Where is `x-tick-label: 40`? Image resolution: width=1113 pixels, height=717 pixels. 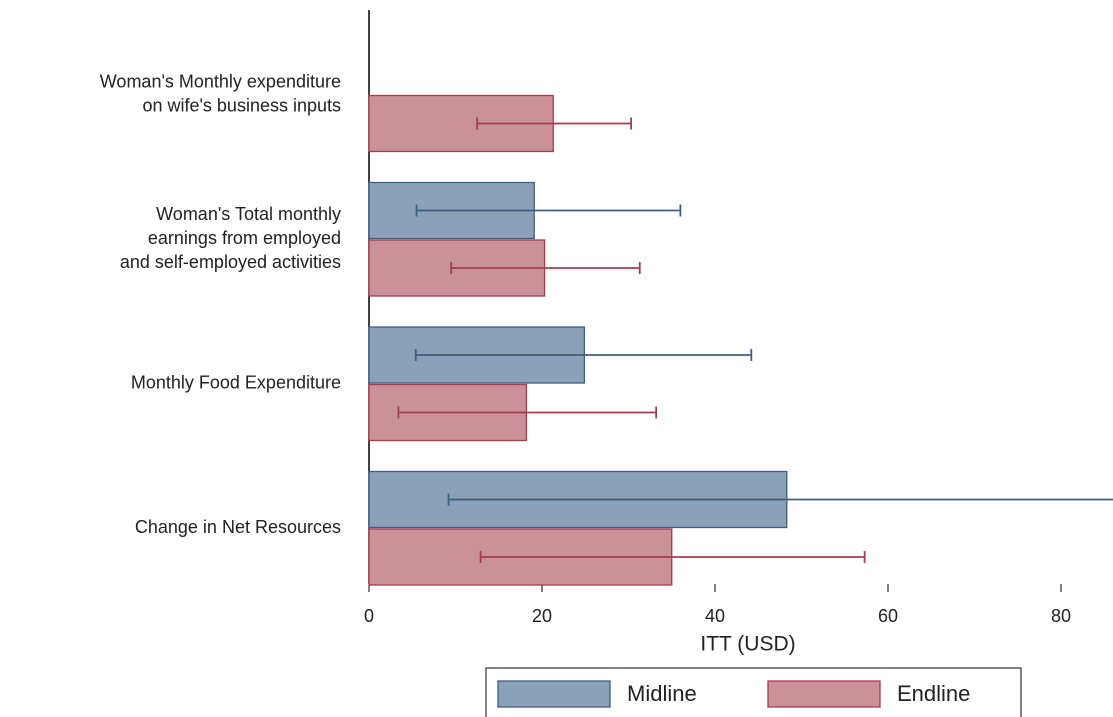
x-tick-label: 40 is located at coordinates (715, 616).